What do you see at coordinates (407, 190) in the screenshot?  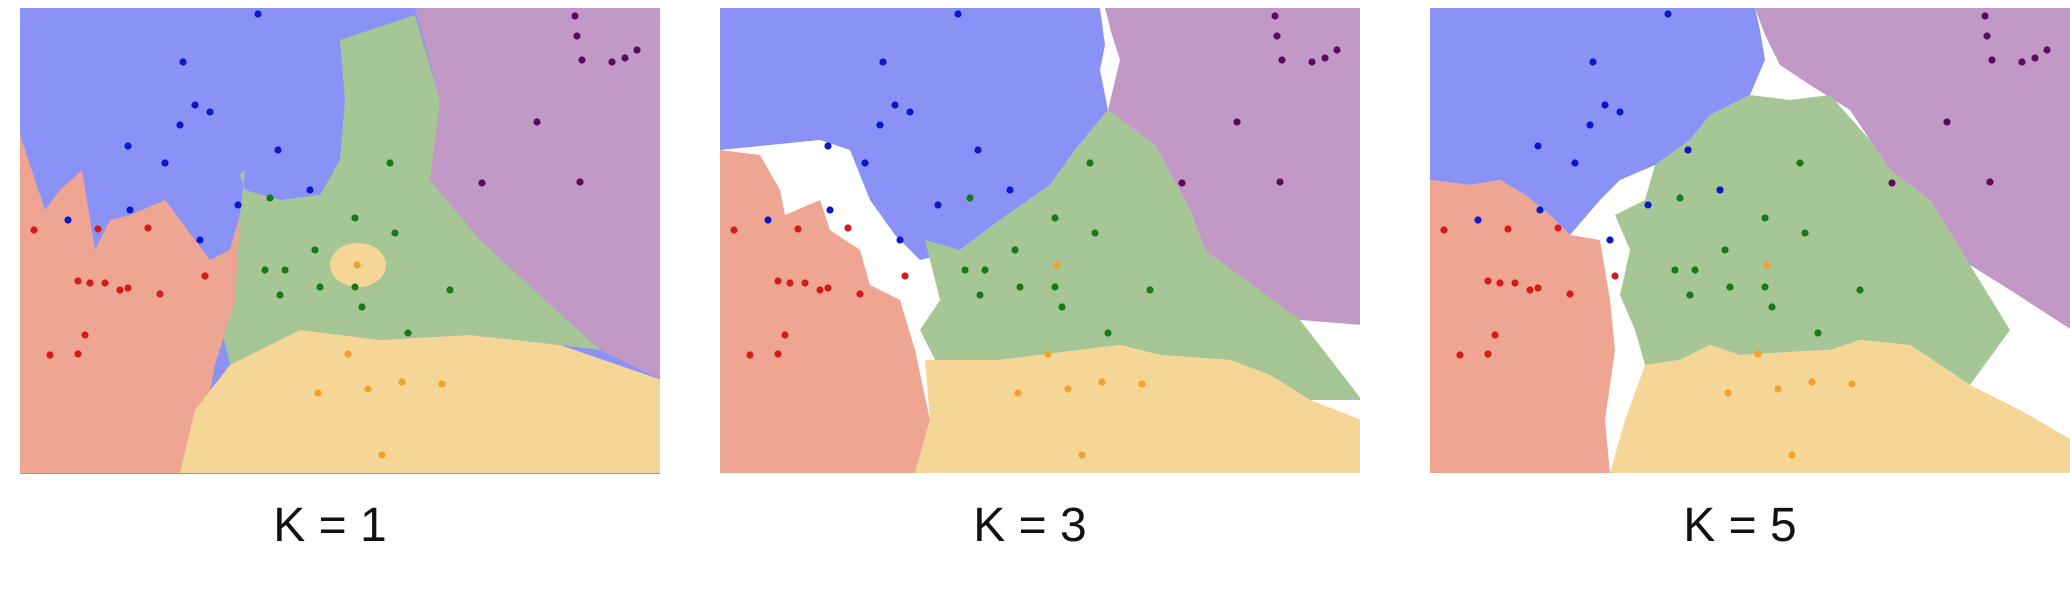 I see `region-green` at bounding box center [407, 190].